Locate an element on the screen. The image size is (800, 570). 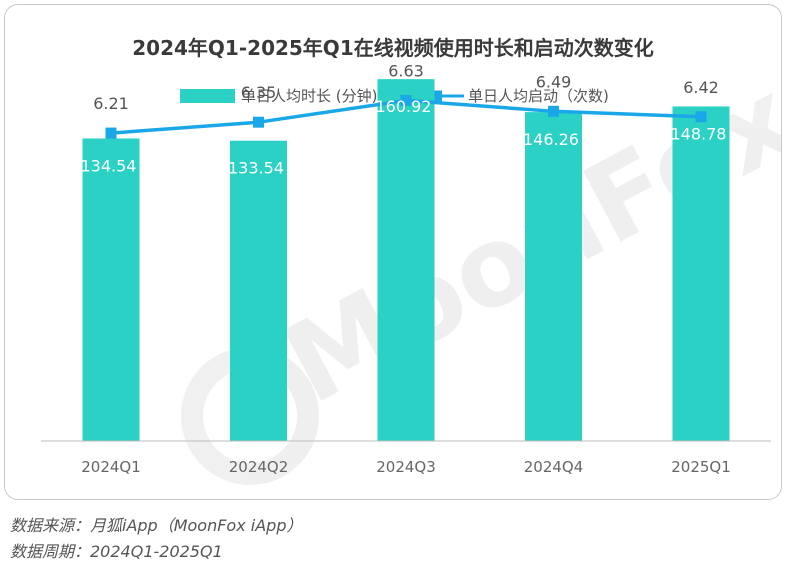
watermark-logo-icon is located at coordinates (250, 415).